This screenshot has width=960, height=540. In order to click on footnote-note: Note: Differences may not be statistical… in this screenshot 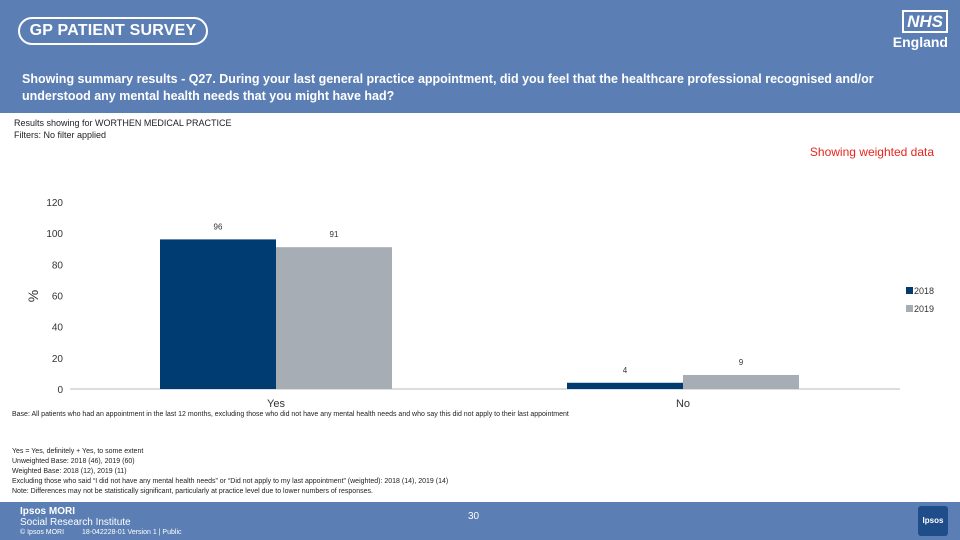, I will do `click(192, 491)`.